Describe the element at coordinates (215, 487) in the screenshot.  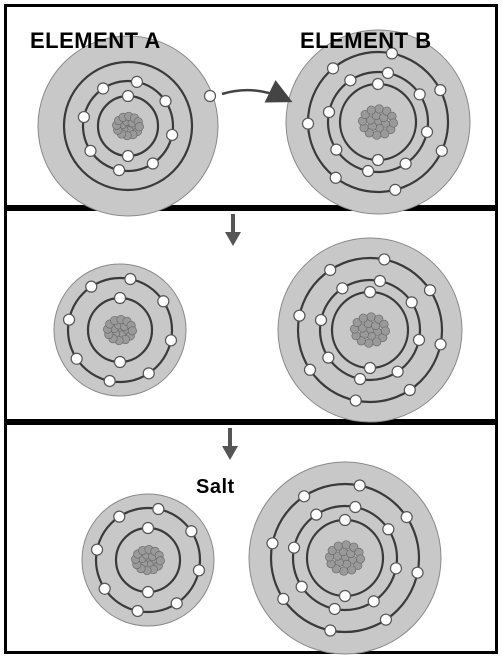
I see `salt-label: Salt` at that location.